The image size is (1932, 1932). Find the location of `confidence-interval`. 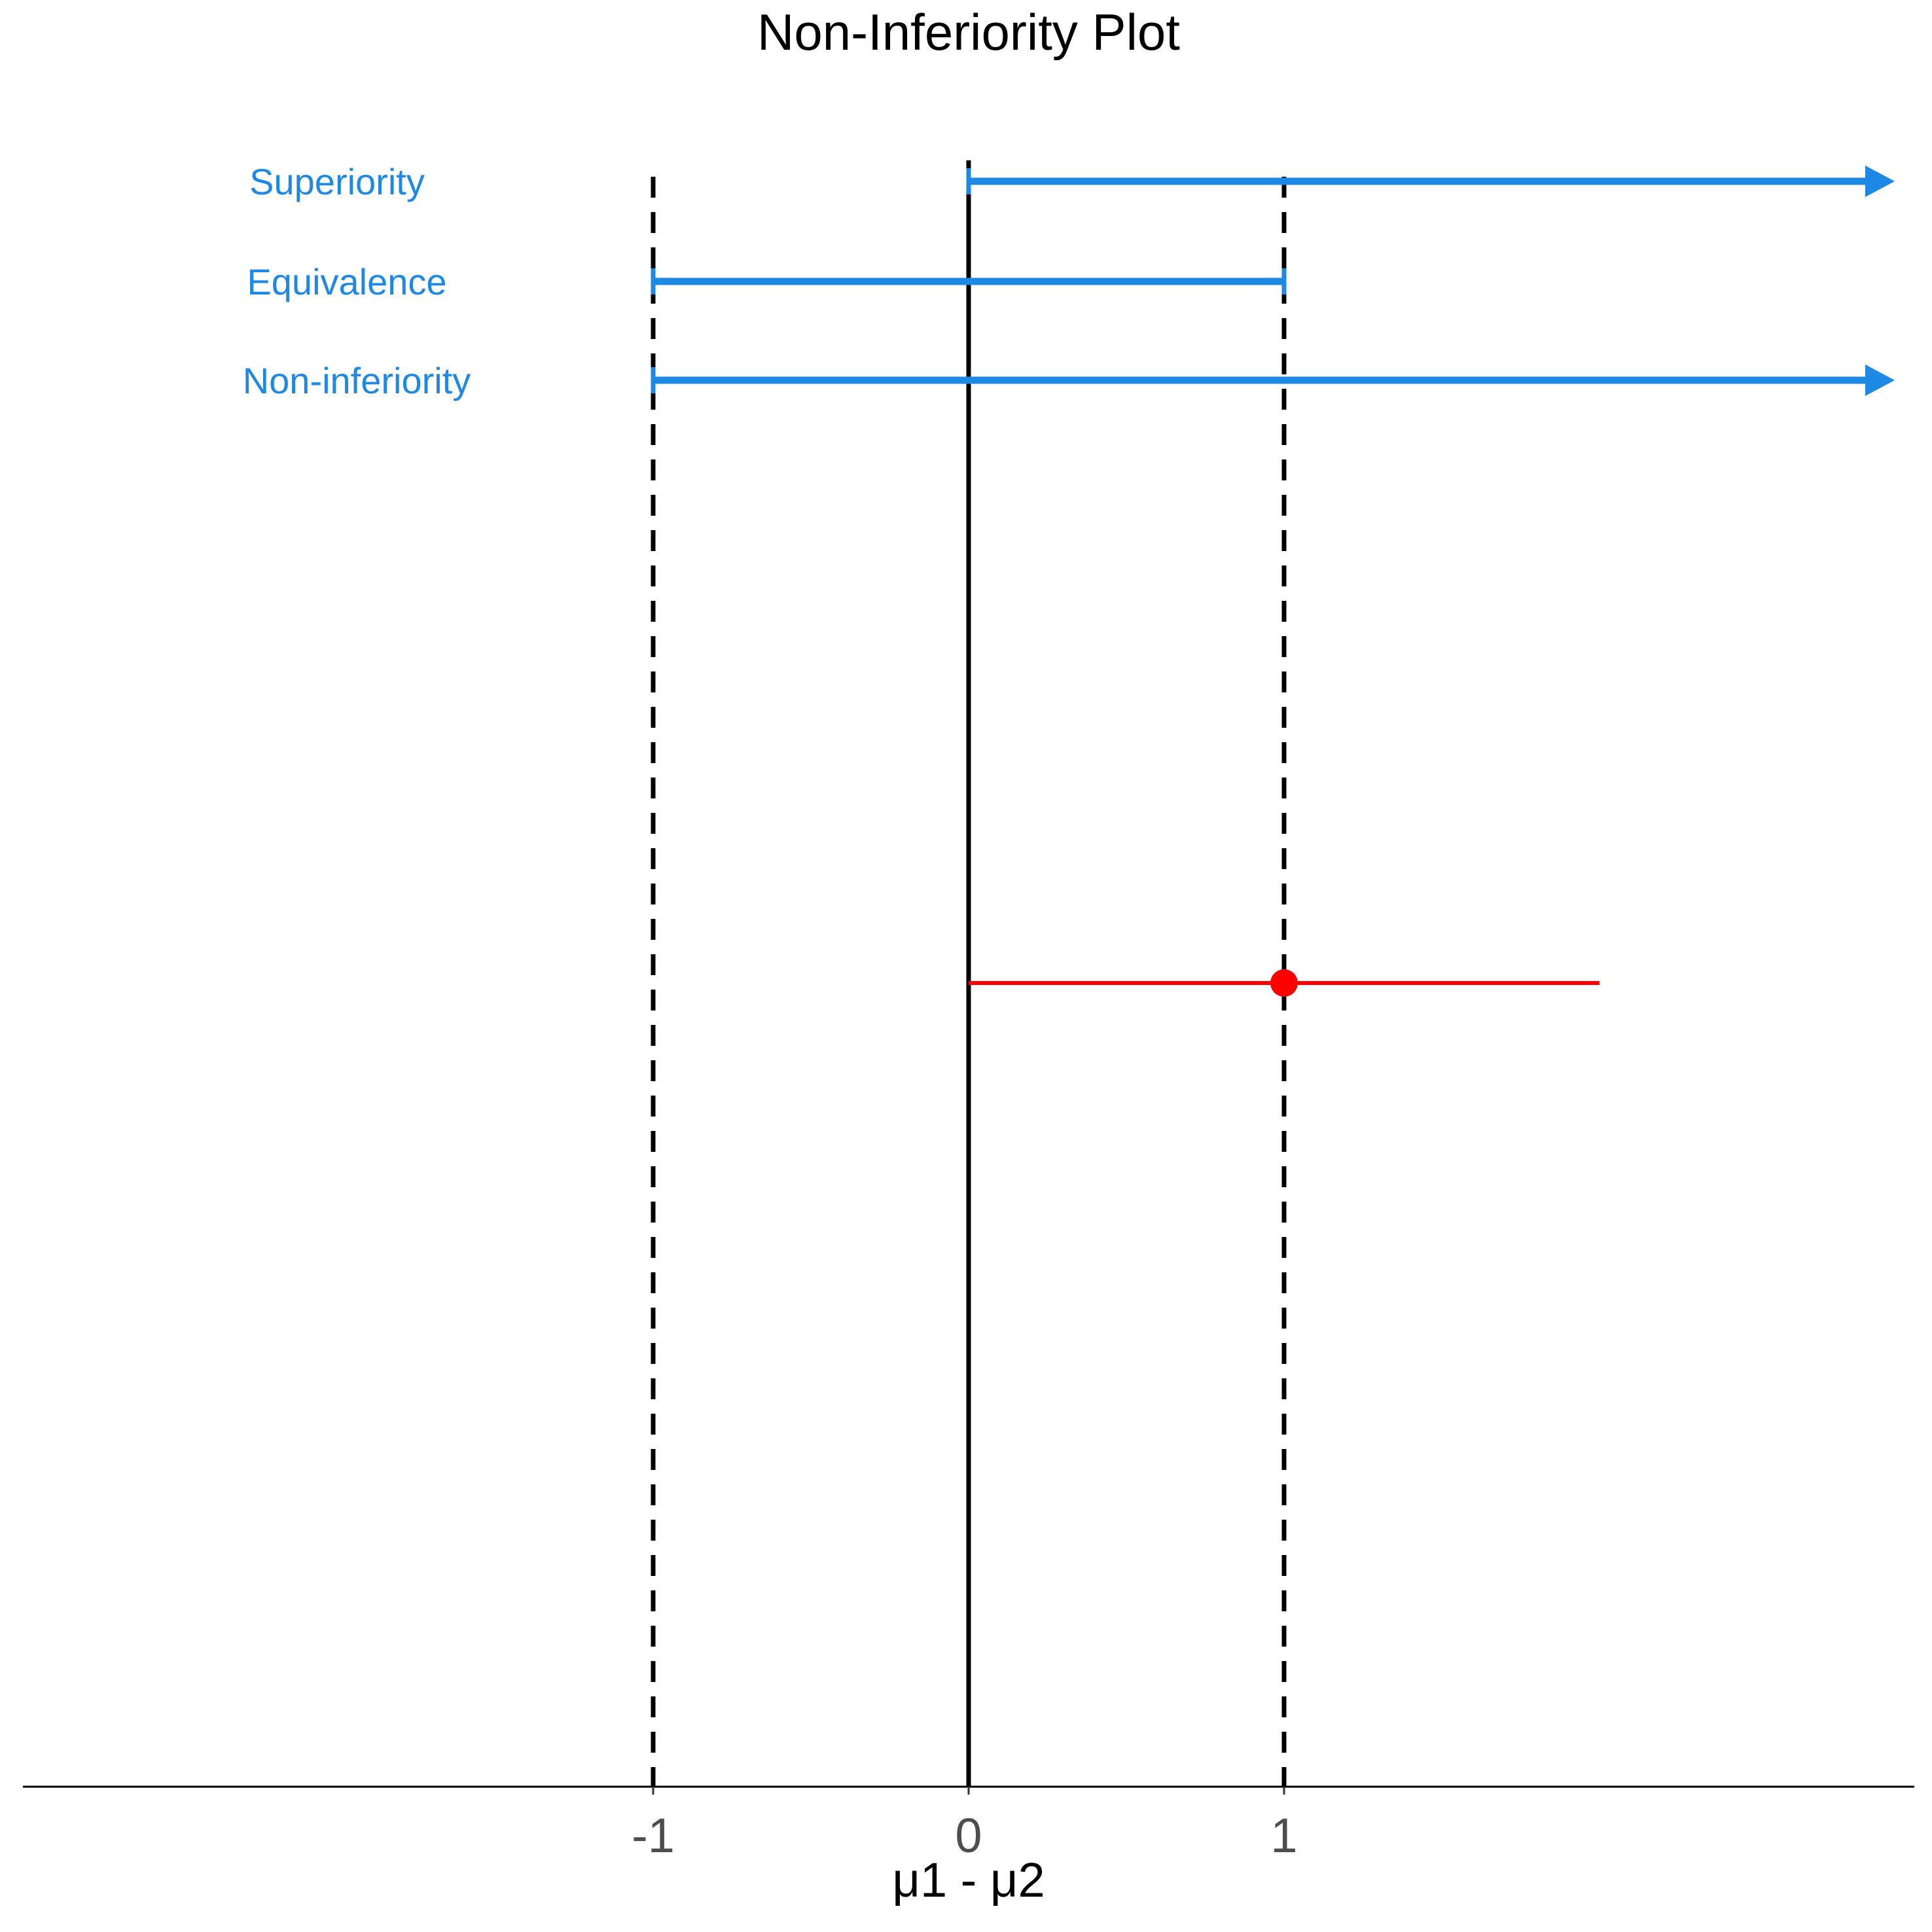

confidence-interval is located at coordinates (1284, 983).